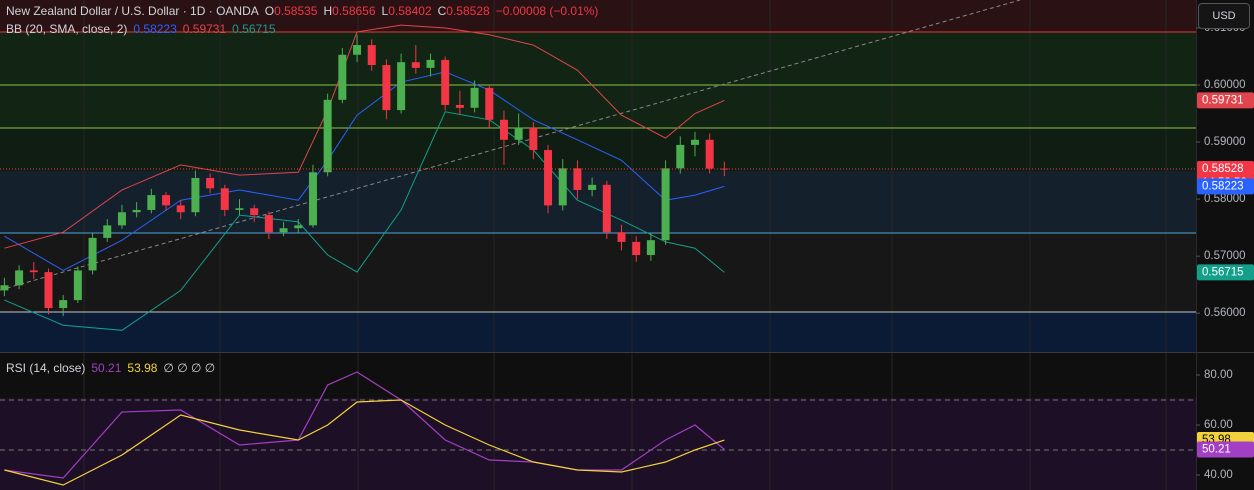  What do you see at coordinates (1225, 313) in the screenshot?
I see `y-tick-label: 0.56000` at bounding box center [1225, 313].